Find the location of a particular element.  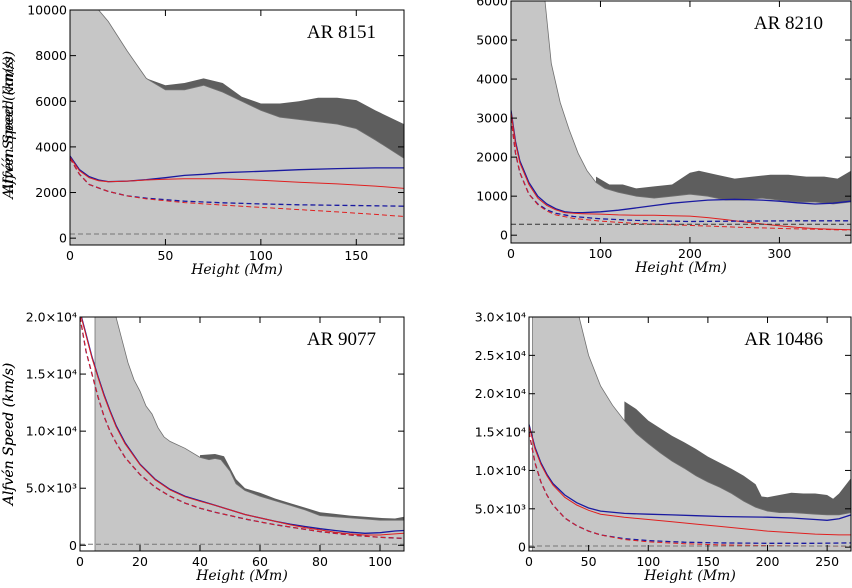

x-tick-label: 80 is located at coordinates (320, 561).